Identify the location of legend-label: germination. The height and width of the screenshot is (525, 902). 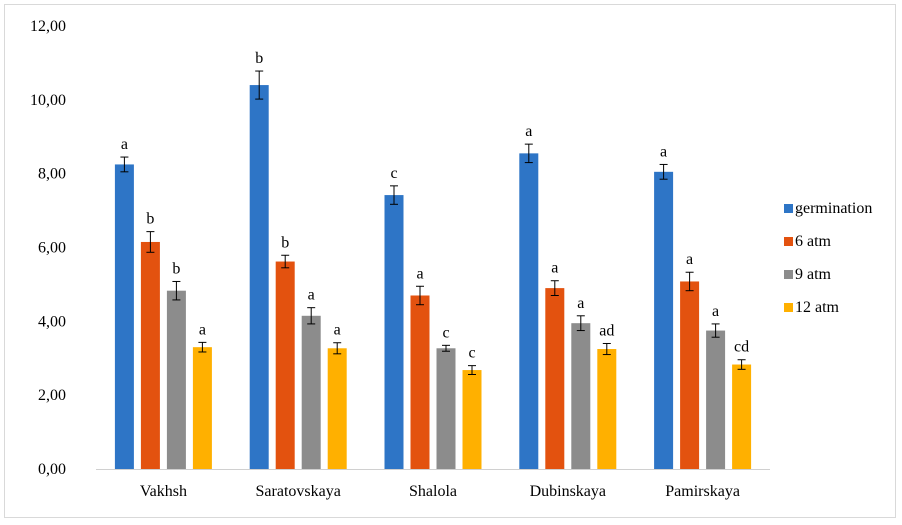
(833, 208).